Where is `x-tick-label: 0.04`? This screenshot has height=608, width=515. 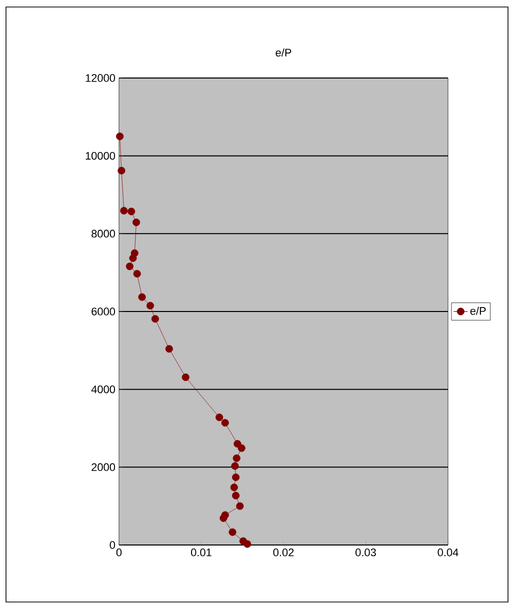 x-tick-label: 0.04 is located at coordinates (448, 552).